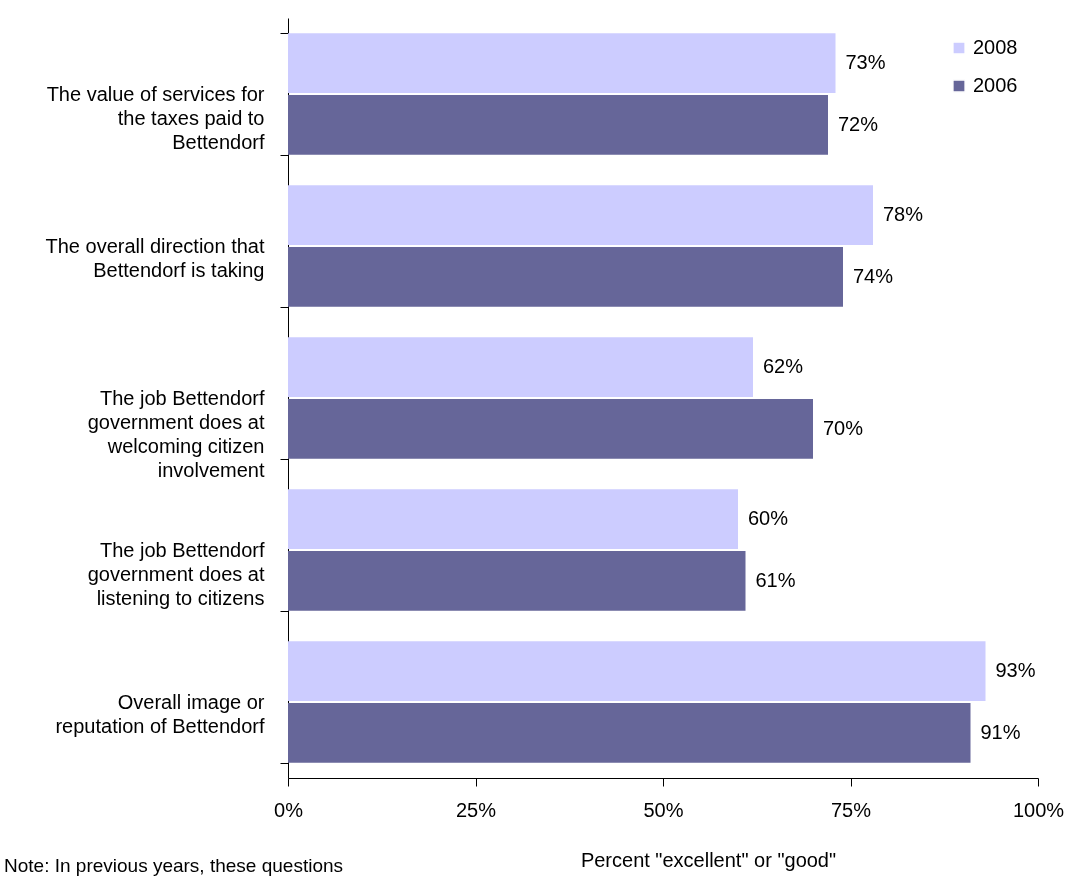  Describe the element at coordinates (174, 865) in the screenshot. I see `text: Note: In previous years, these questions` at that location.